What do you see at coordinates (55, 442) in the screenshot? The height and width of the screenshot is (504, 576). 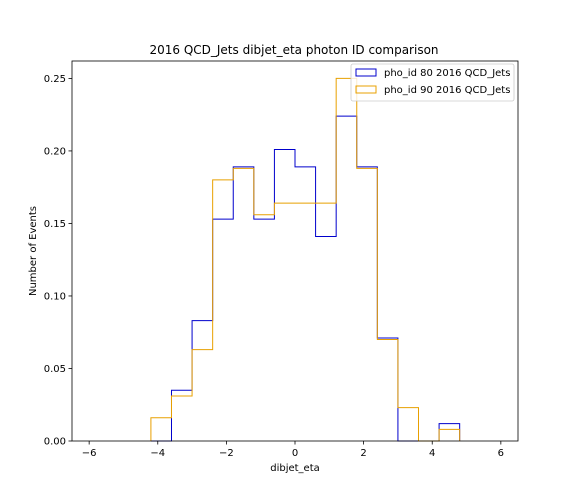 I see `y-tick-label: 0.00` at bounding box center [55, 442].